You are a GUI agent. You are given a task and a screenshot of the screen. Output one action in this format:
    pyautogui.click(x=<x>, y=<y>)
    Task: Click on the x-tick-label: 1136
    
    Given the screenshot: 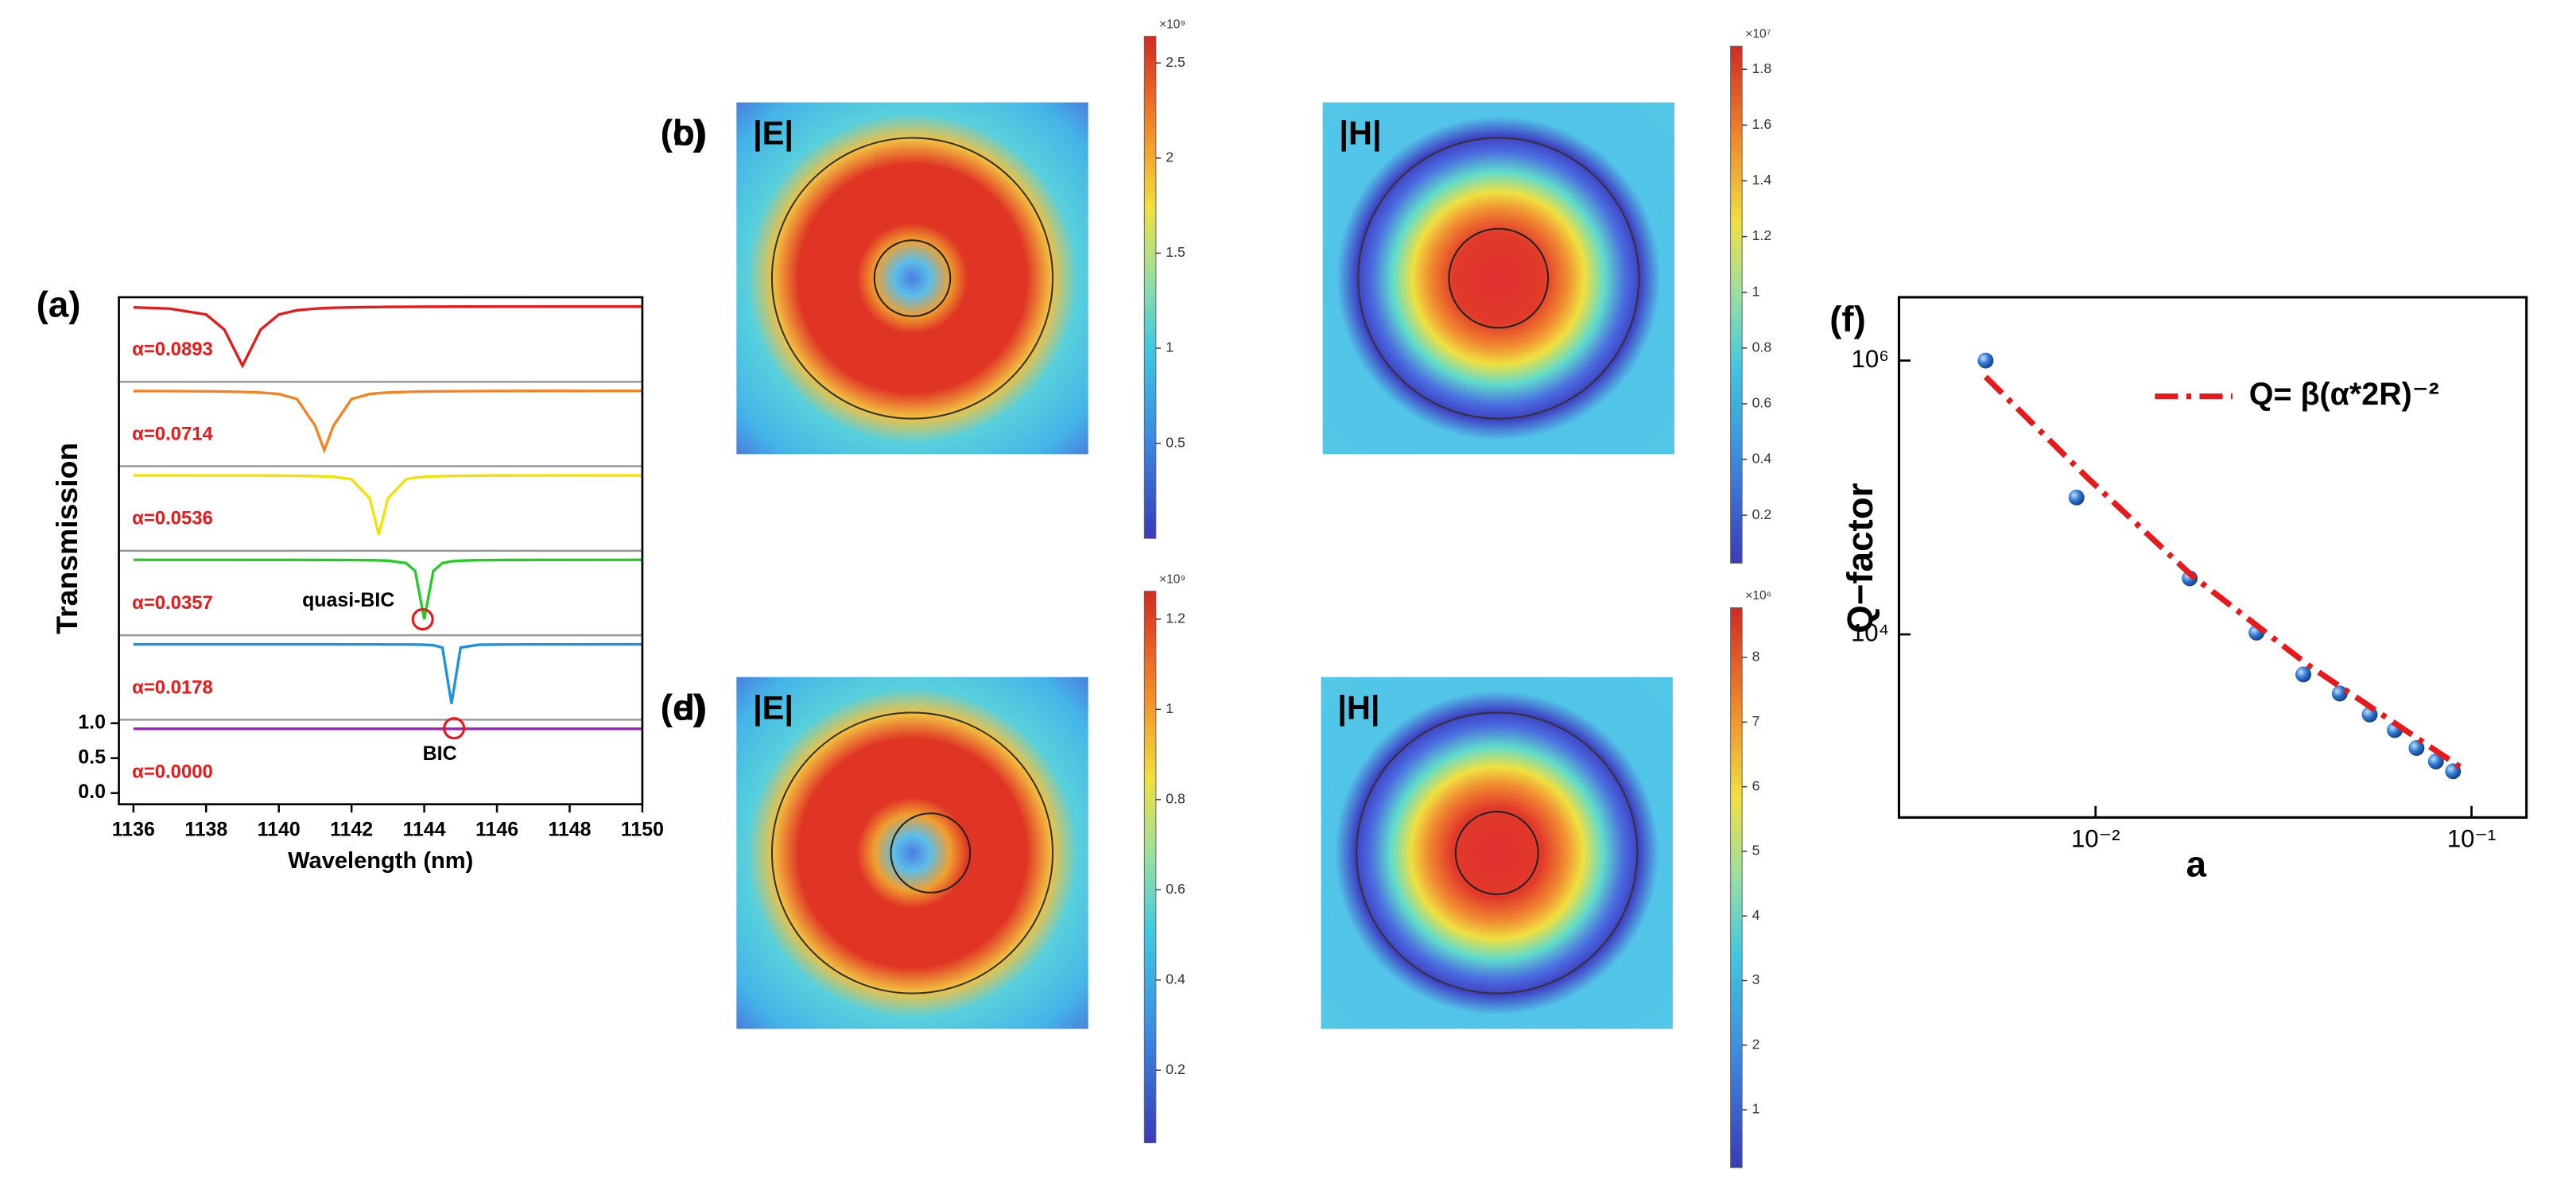 What is the action you would take?
    pyautogui.click(x=133, y=830)
    